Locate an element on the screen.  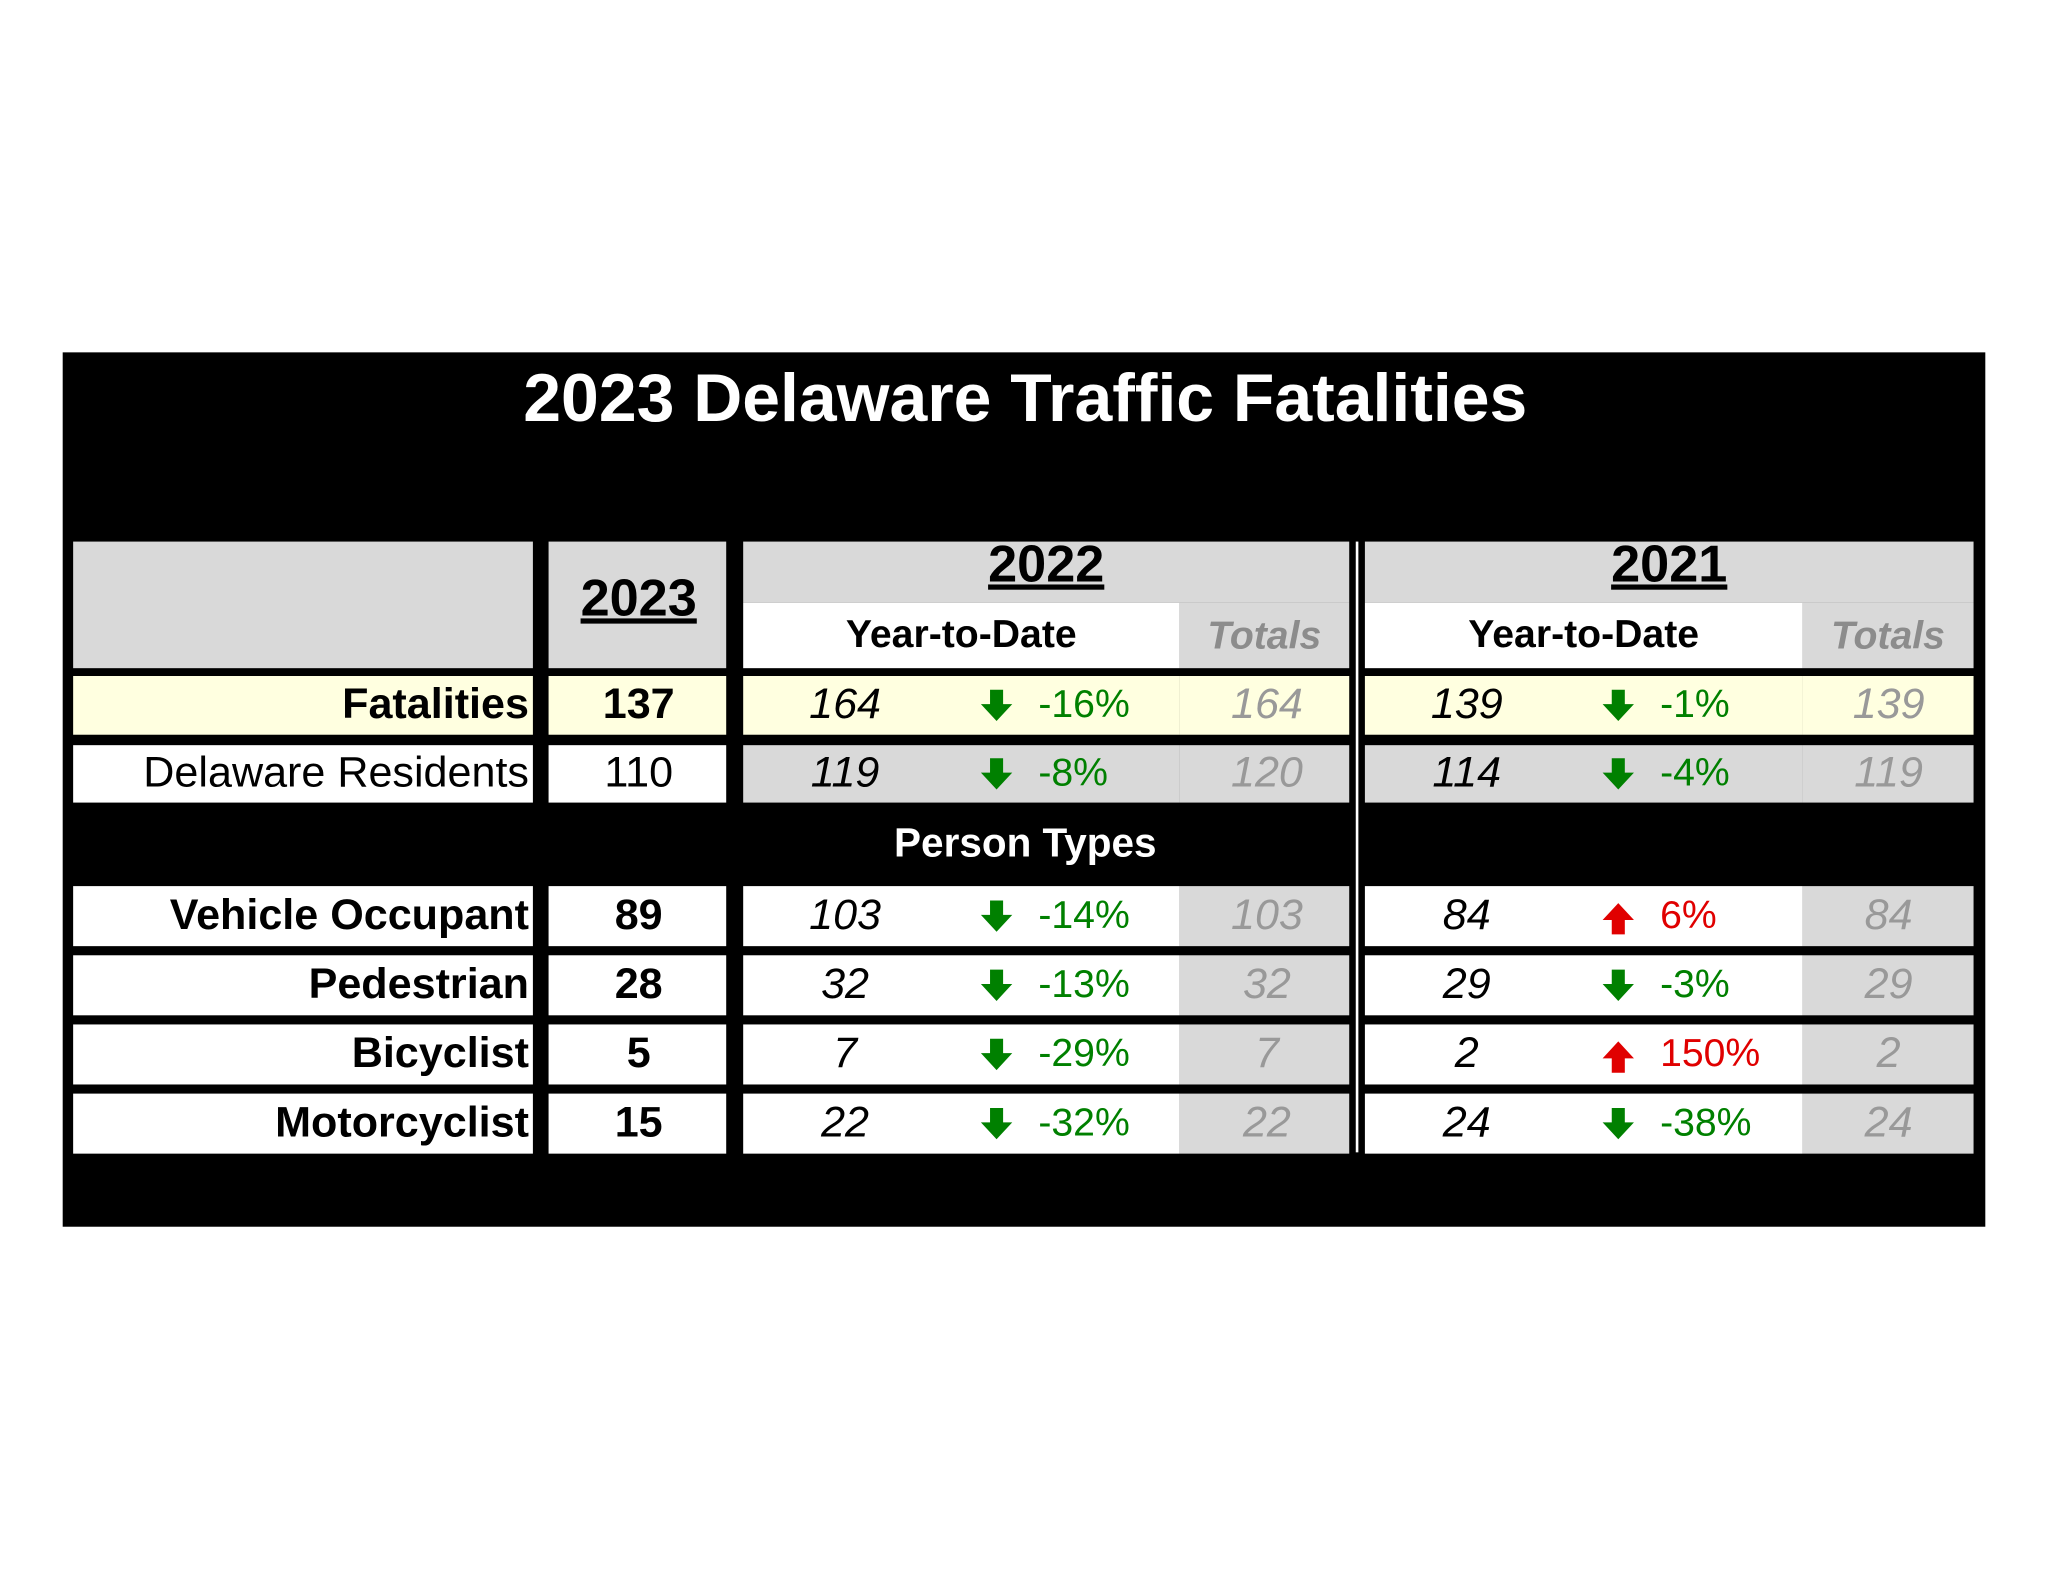
change-value: 150% is located at coordinates (1710, 1053).